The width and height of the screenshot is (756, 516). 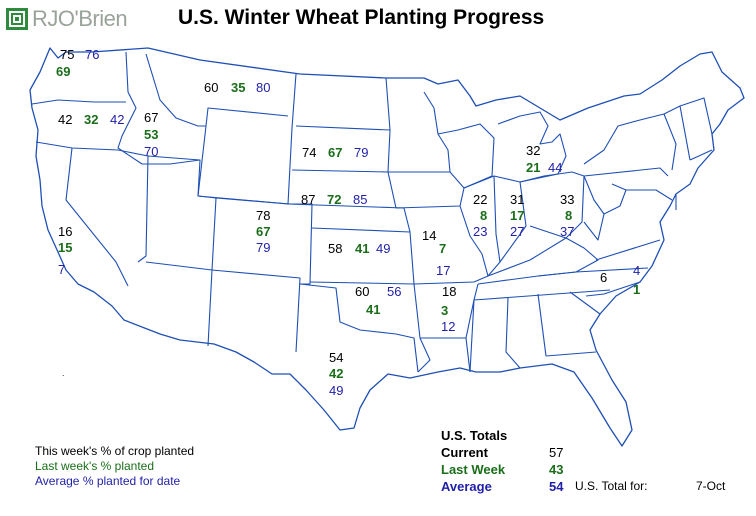 I want to click on mo-last-week: 7, so click(x=443, y=248).